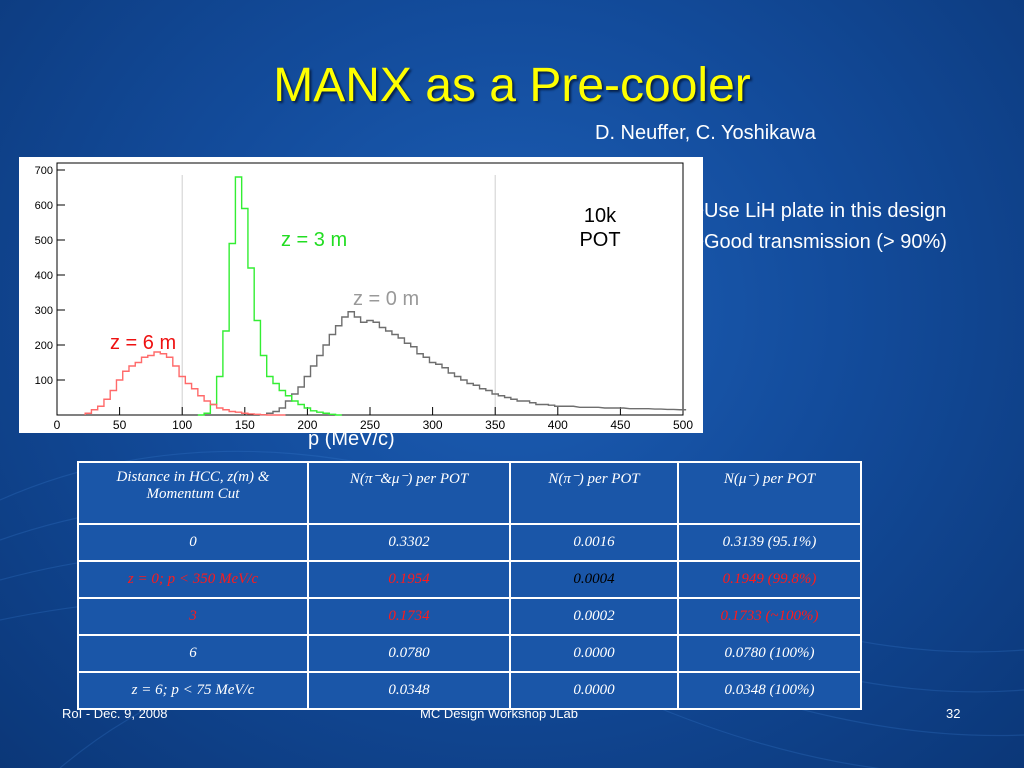  Describe the element at coordinates (600, 216) in the screenshot. I see `pot-annotation-line1: 10k` at that location.